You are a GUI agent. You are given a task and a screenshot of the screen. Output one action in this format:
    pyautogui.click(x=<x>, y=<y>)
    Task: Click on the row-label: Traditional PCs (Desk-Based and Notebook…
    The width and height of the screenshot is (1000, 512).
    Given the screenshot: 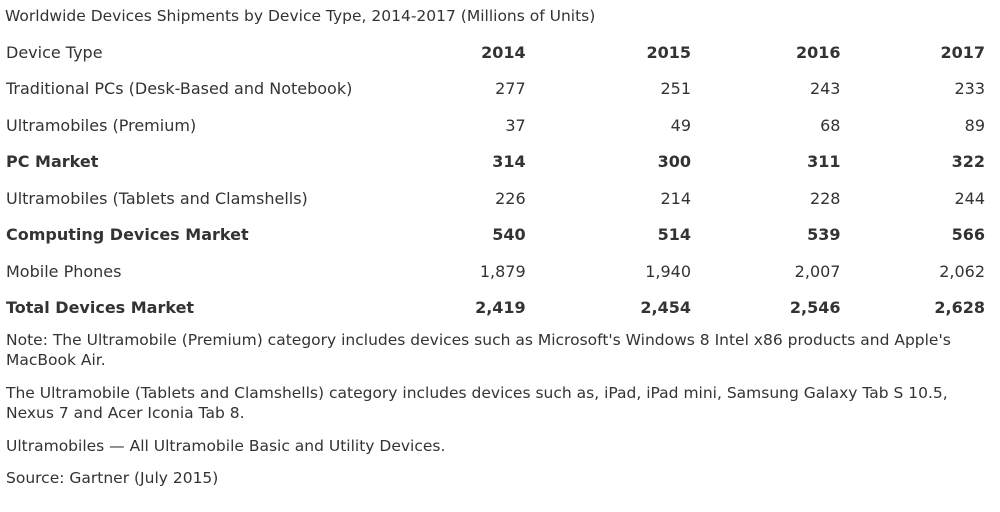 What is the action you would take?
    pyautogui.click(x=179, y=89)
    